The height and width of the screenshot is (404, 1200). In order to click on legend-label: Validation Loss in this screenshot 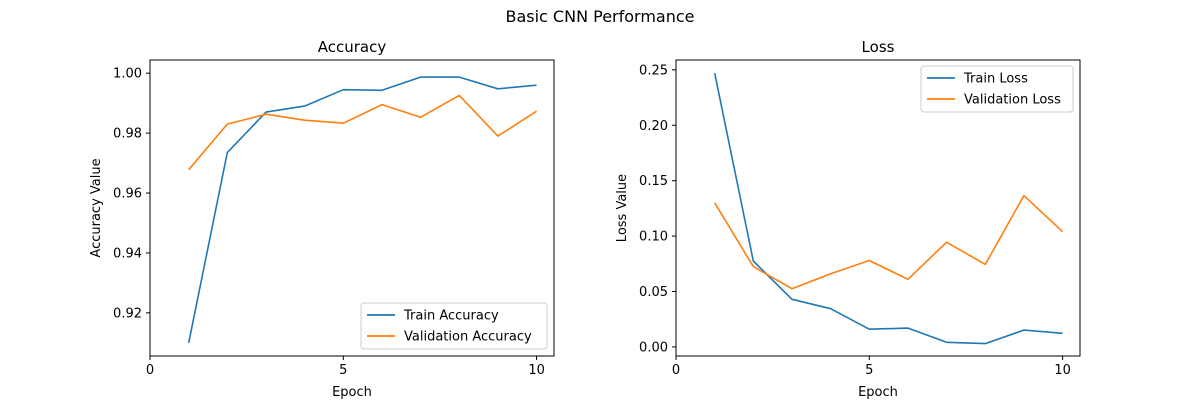, I will do `click(1012, 100)`.